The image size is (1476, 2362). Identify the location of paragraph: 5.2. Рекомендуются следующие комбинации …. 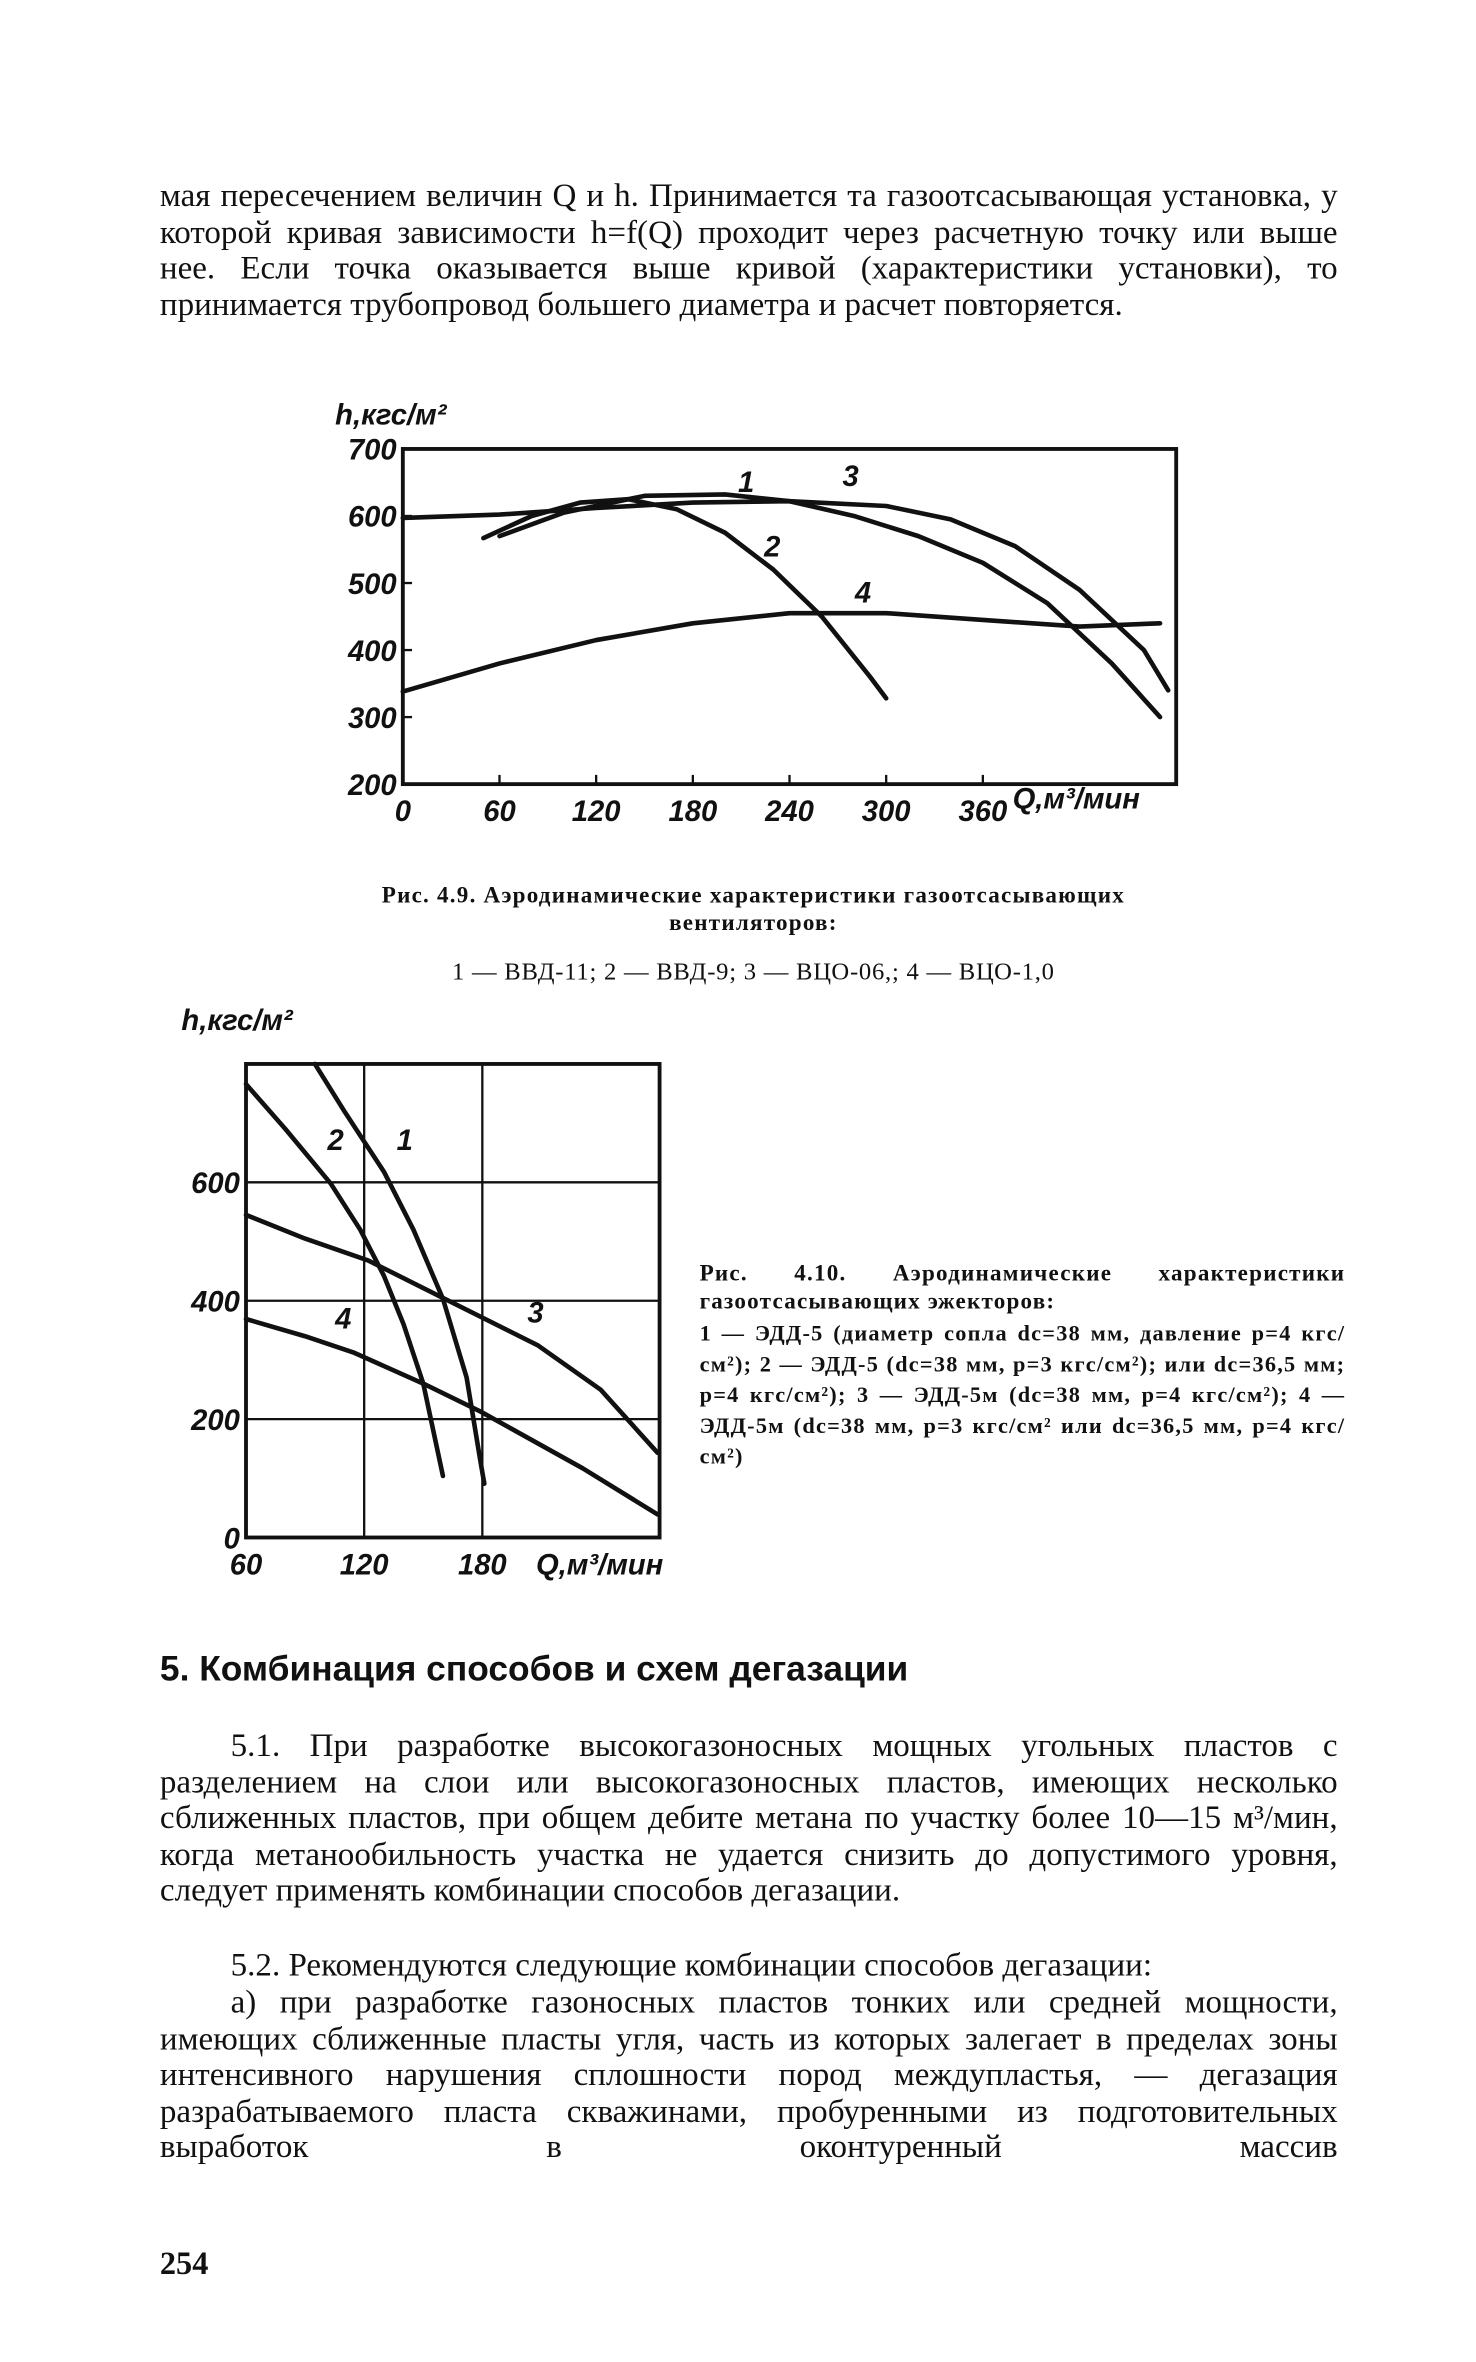
(691, 1965).